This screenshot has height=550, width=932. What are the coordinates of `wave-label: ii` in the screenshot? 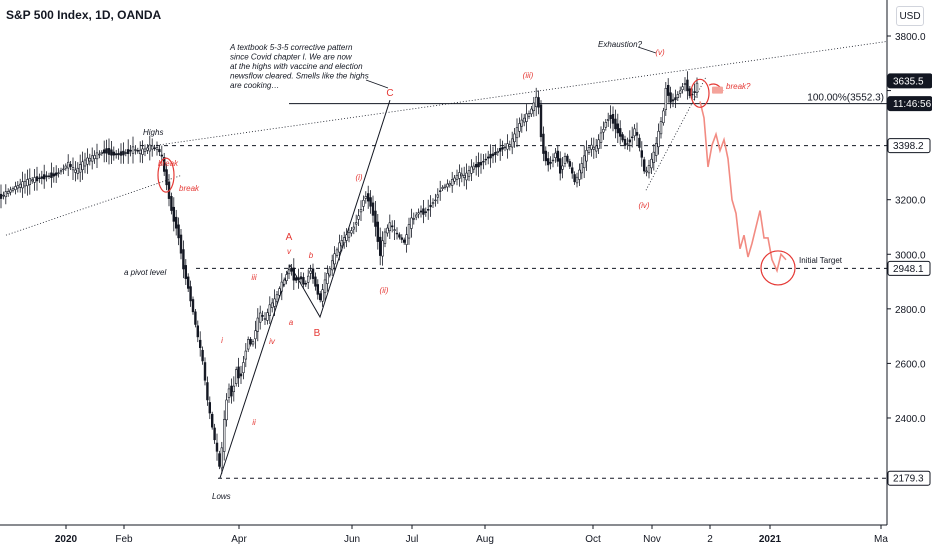 It's located at (254, 422).